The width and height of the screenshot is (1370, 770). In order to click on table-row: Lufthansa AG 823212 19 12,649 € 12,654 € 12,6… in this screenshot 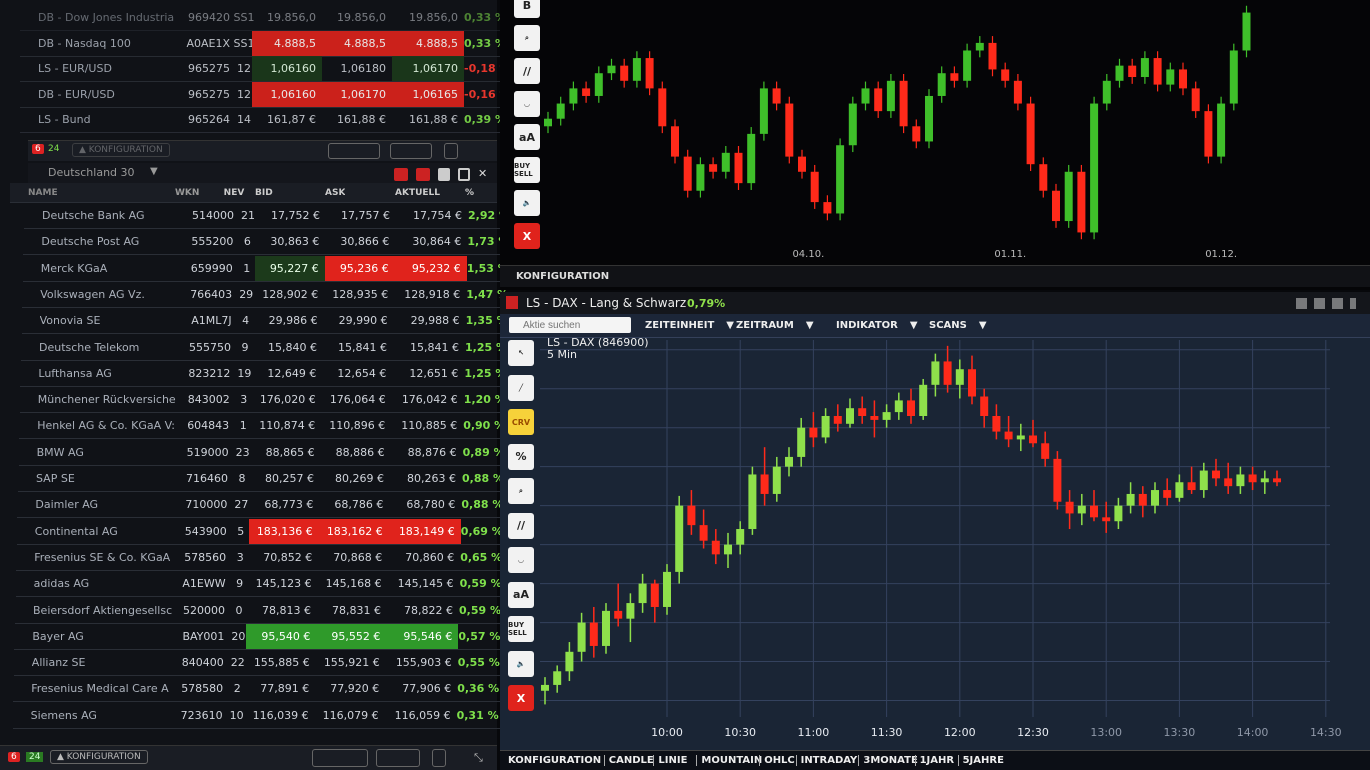, I will do `click(264, 374)`.